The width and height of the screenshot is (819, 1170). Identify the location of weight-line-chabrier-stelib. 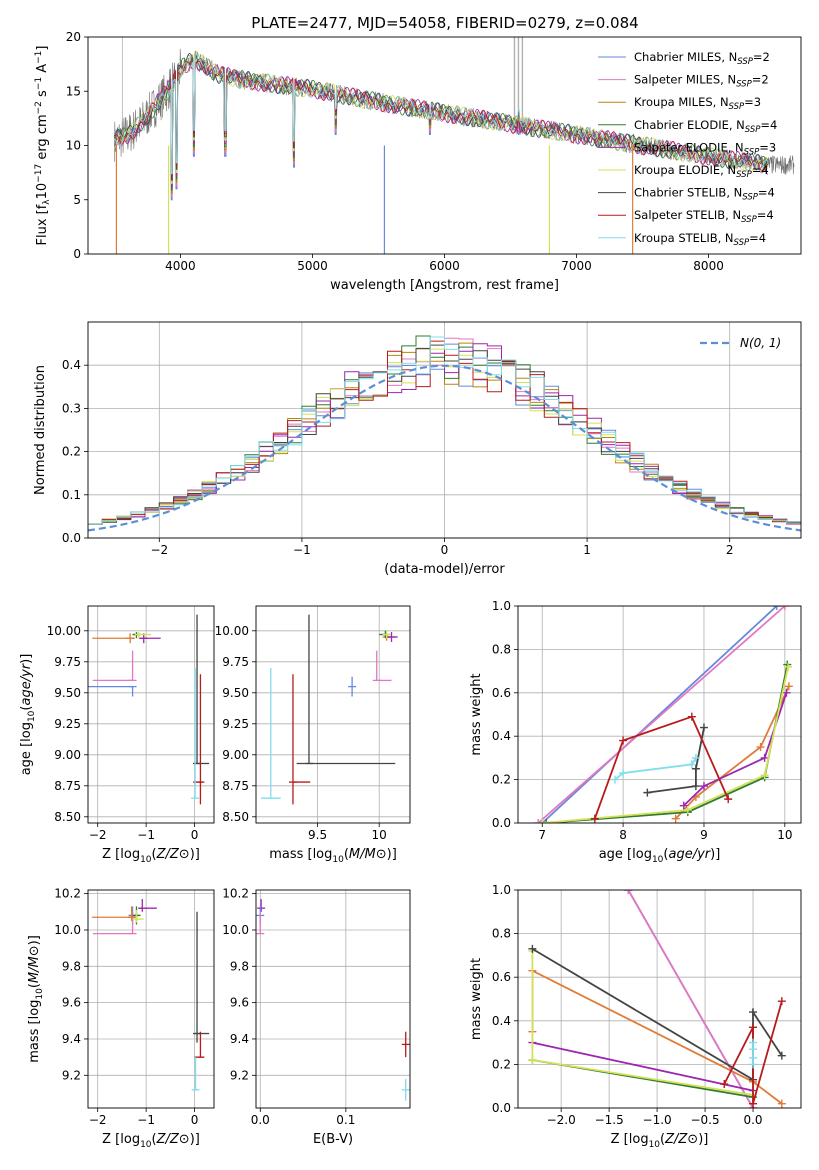
(676, 760).